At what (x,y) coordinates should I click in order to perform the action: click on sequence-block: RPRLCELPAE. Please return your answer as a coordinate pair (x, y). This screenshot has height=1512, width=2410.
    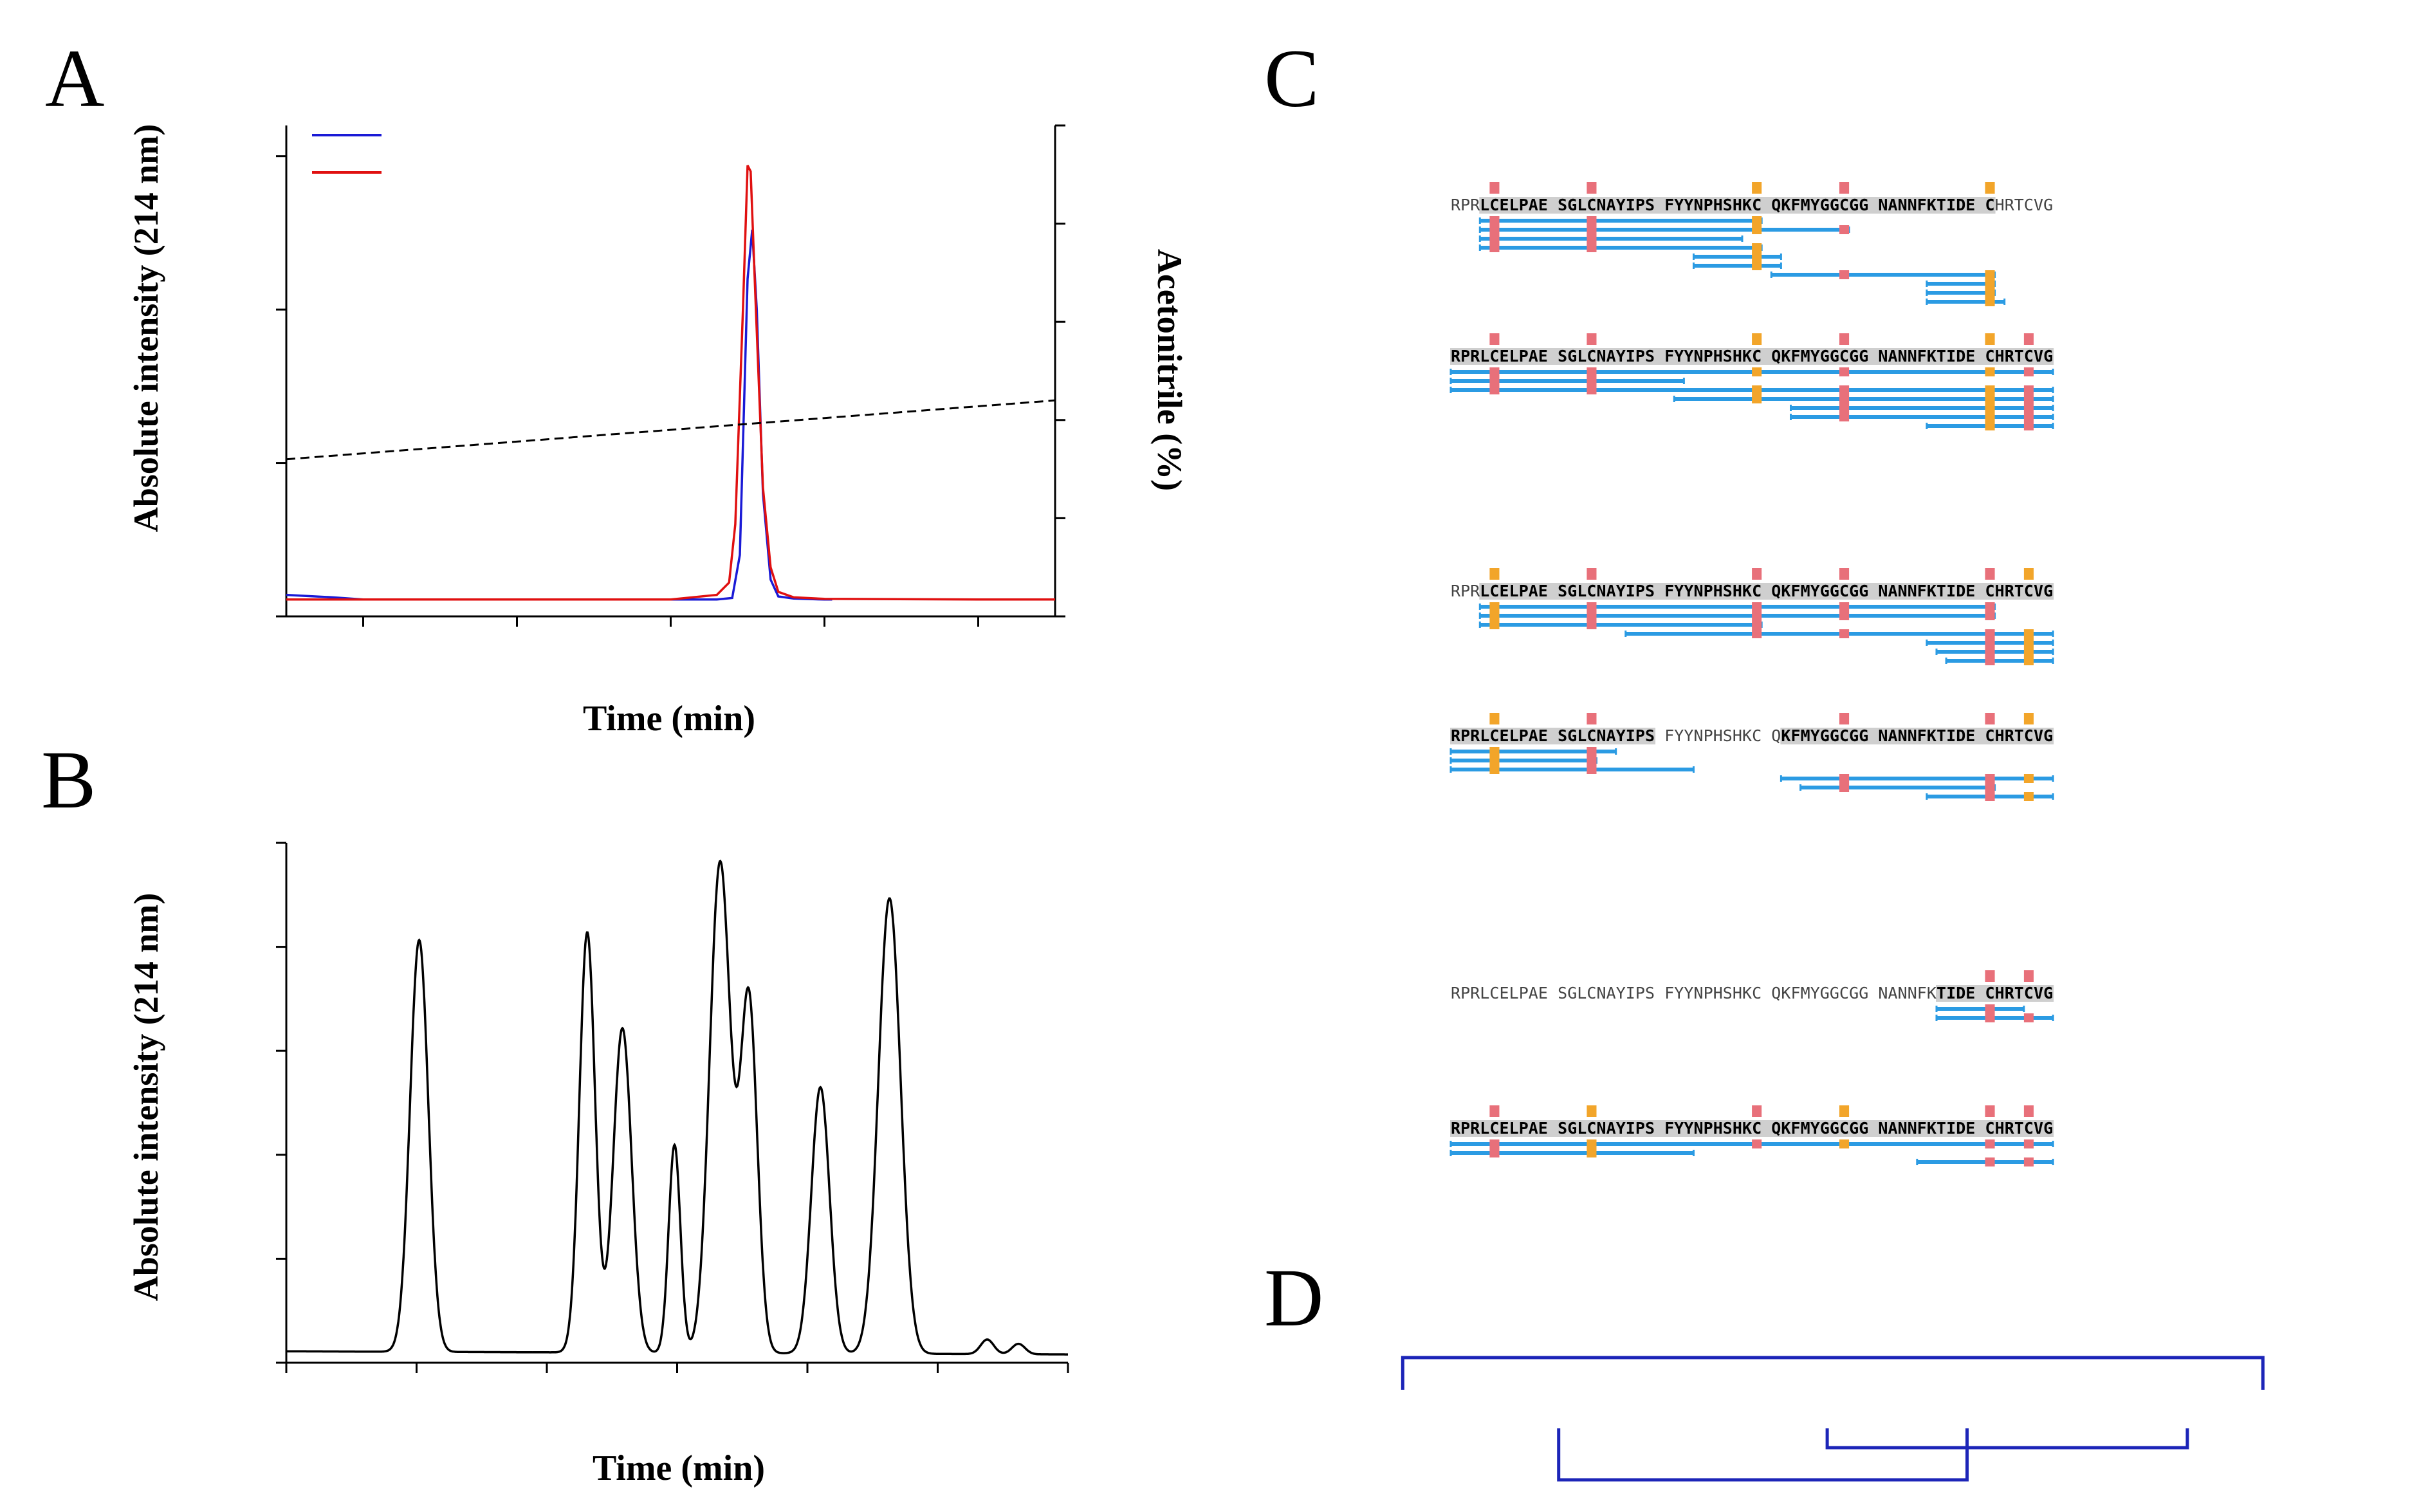
    Looking at the image, I should click on (1500, 591).